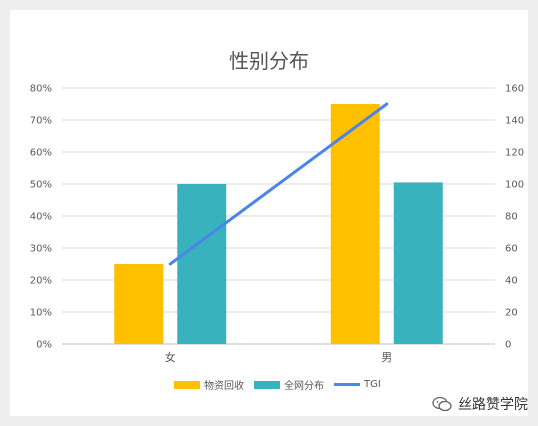 Image resolution: width=538 pixels, height=426 pixels. I want to click on legend-label-network: 全网分布, so click(304, 386).